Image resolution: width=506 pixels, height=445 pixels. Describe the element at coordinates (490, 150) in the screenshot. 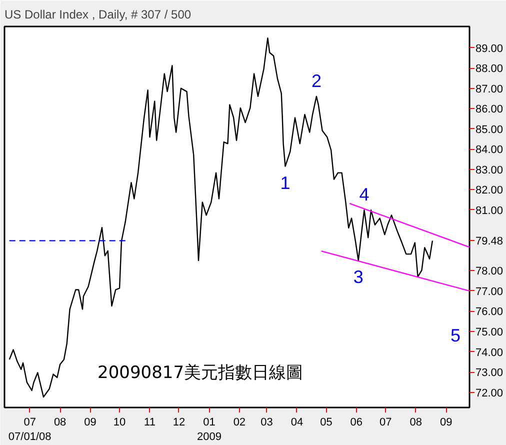

I see `y-tick-label: 84.00` at that location.